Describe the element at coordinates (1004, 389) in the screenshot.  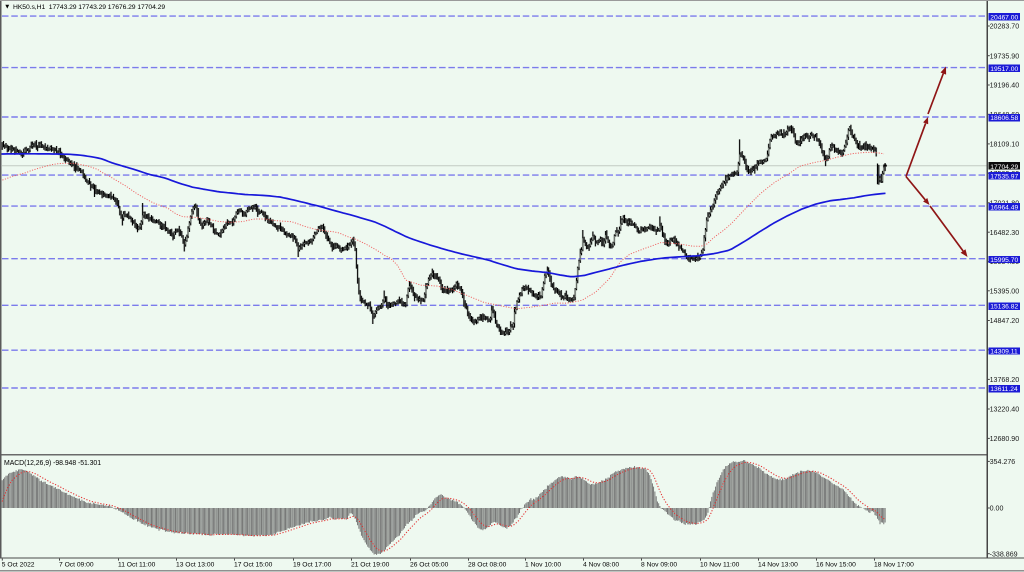
I see `svg-text: 13611.24` at that location.